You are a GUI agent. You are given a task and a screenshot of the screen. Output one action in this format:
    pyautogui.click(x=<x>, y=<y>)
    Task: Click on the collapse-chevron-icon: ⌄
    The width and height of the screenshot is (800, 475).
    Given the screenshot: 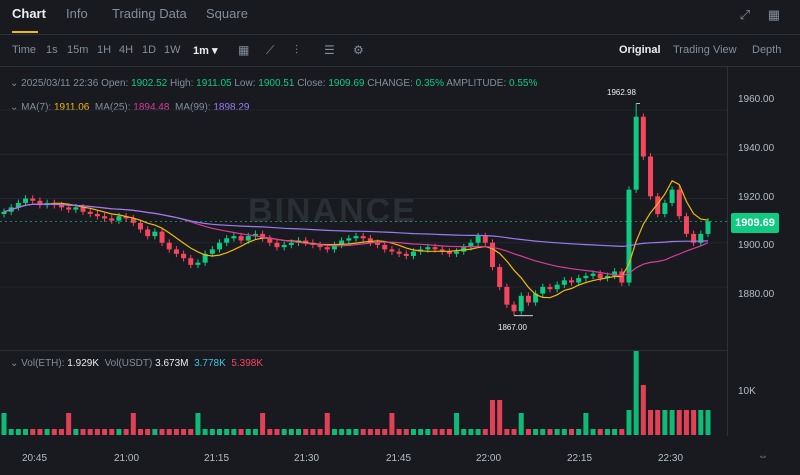 What is the action you would take?
    pyautogui.click(x=14, y=83)
    